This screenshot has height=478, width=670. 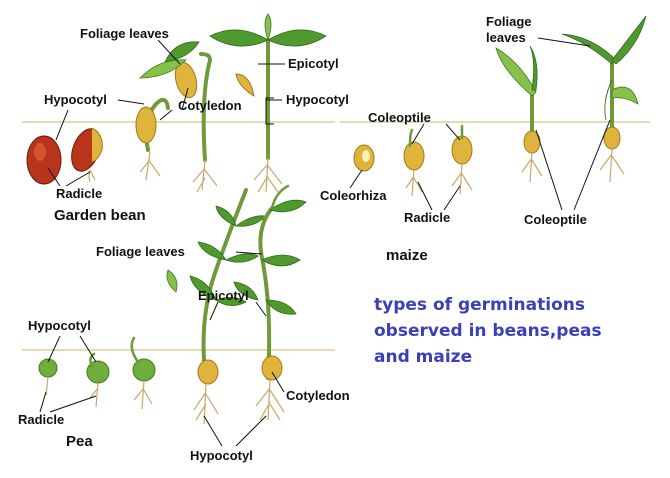 I want to click on bean-name-label: Garden bean, so click(x=100, y=215).